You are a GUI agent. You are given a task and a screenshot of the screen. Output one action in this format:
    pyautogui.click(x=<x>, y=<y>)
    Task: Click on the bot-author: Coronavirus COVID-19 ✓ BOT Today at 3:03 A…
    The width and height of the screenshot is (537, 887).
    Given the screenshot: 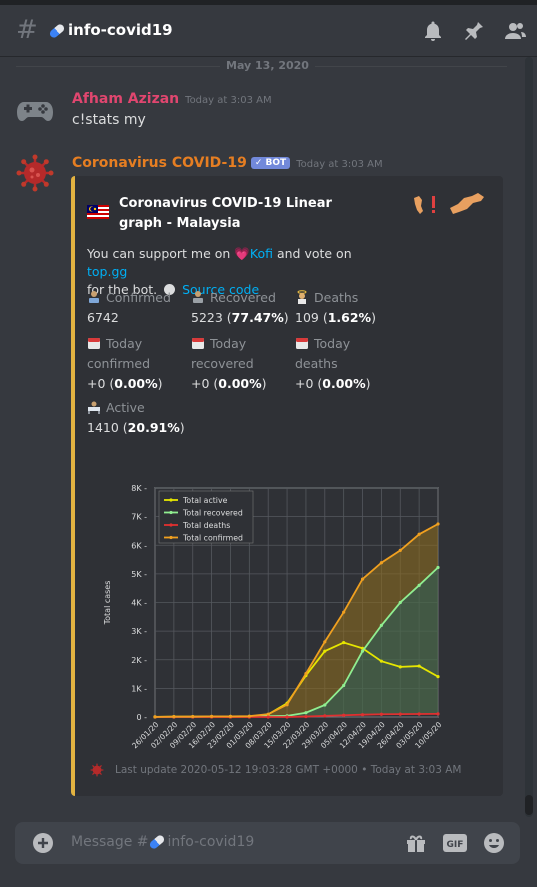 What is the action you would take?
    pyautogui.click(x=227, y=163)
    